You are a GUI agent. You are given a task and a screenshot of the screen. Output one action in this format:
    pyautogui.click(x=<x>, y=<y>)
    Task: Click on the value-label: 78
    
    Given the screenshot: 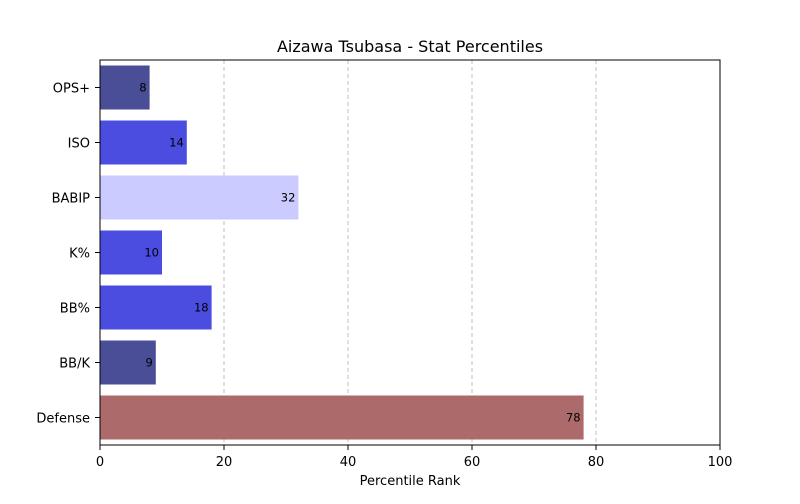 What is the action you would take?
    pyautogui.click(x=573, y=418)
    